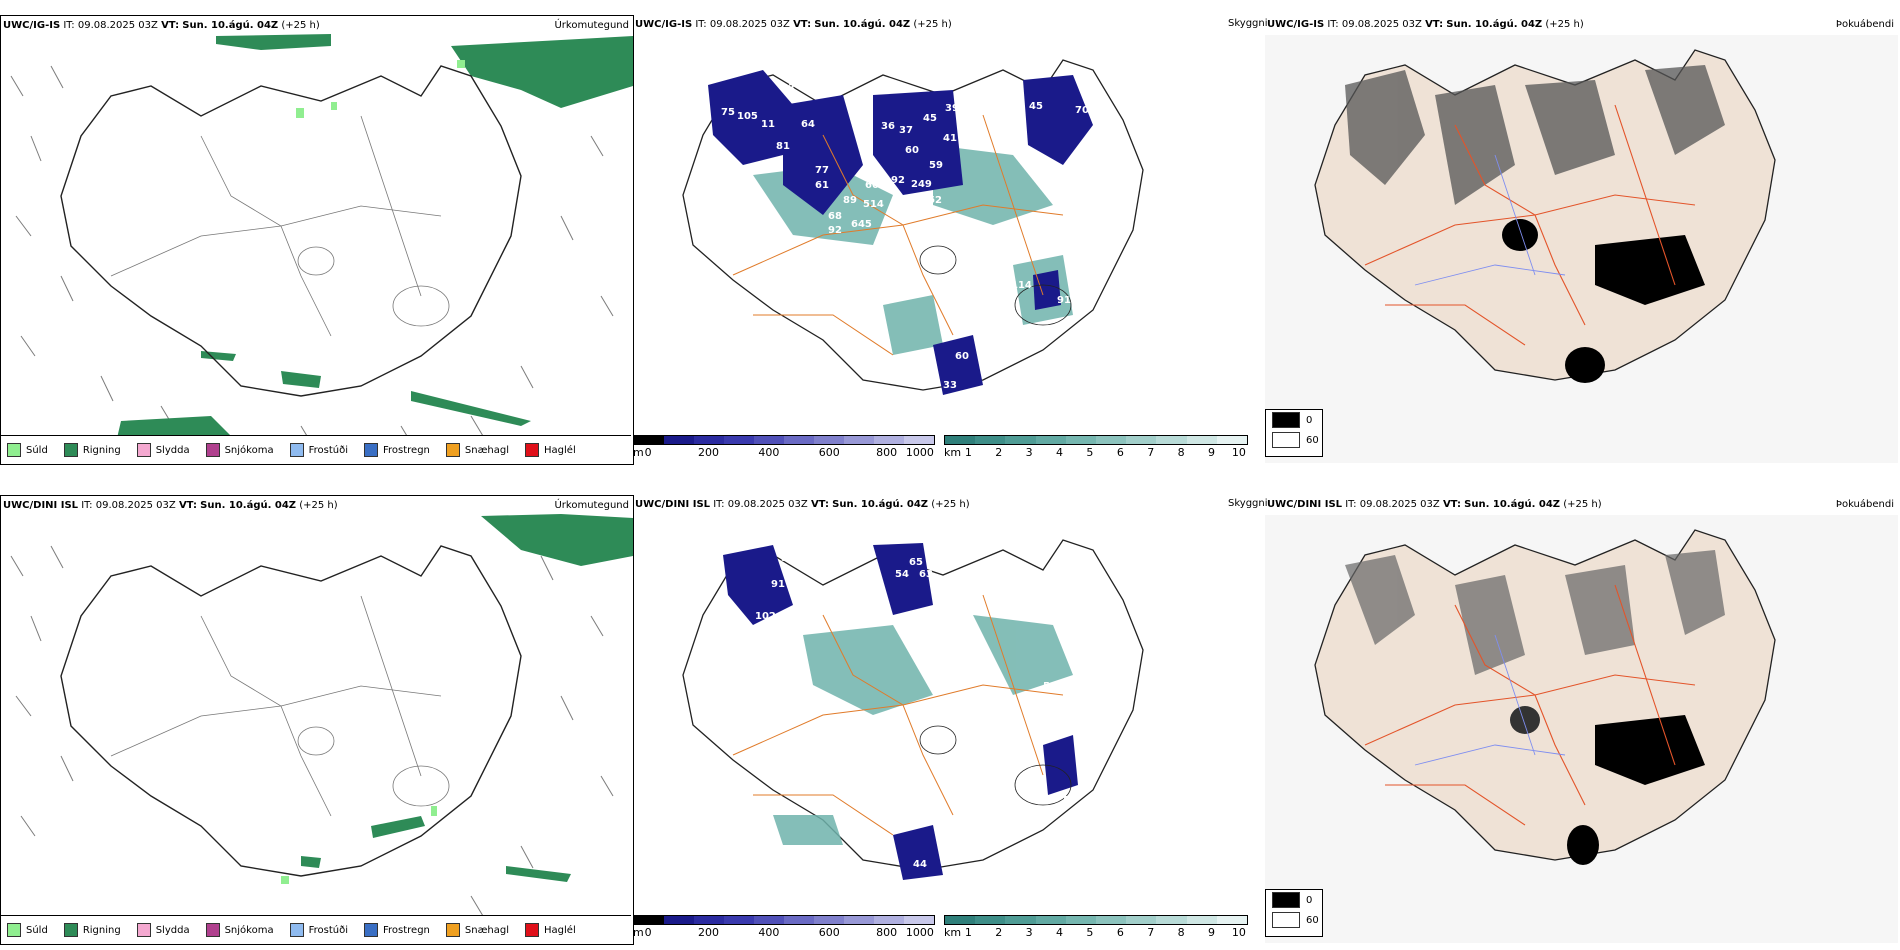  What do you see at coordinates (1238, 932) in the screenshot?
I see `tick: 10` at bounding box center [1238, 932].